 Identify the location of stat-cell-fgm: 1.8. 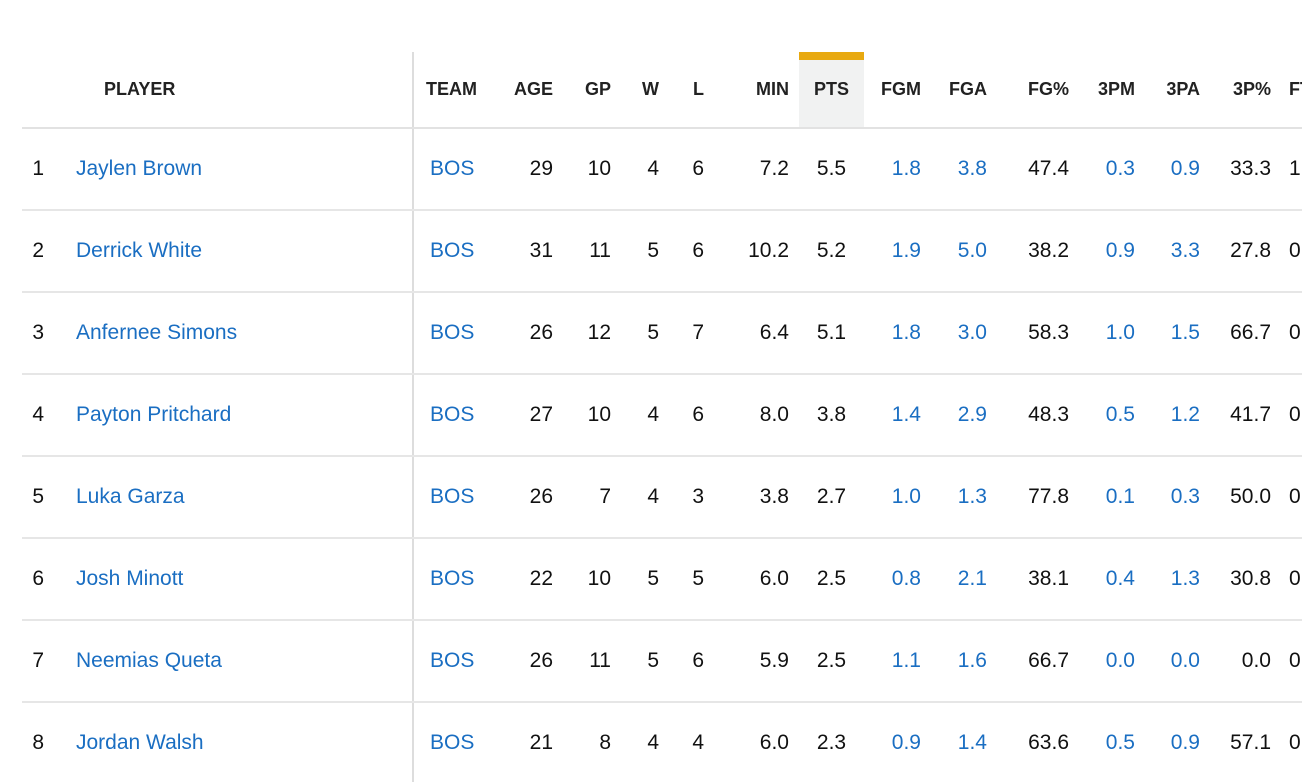
(897, 333).